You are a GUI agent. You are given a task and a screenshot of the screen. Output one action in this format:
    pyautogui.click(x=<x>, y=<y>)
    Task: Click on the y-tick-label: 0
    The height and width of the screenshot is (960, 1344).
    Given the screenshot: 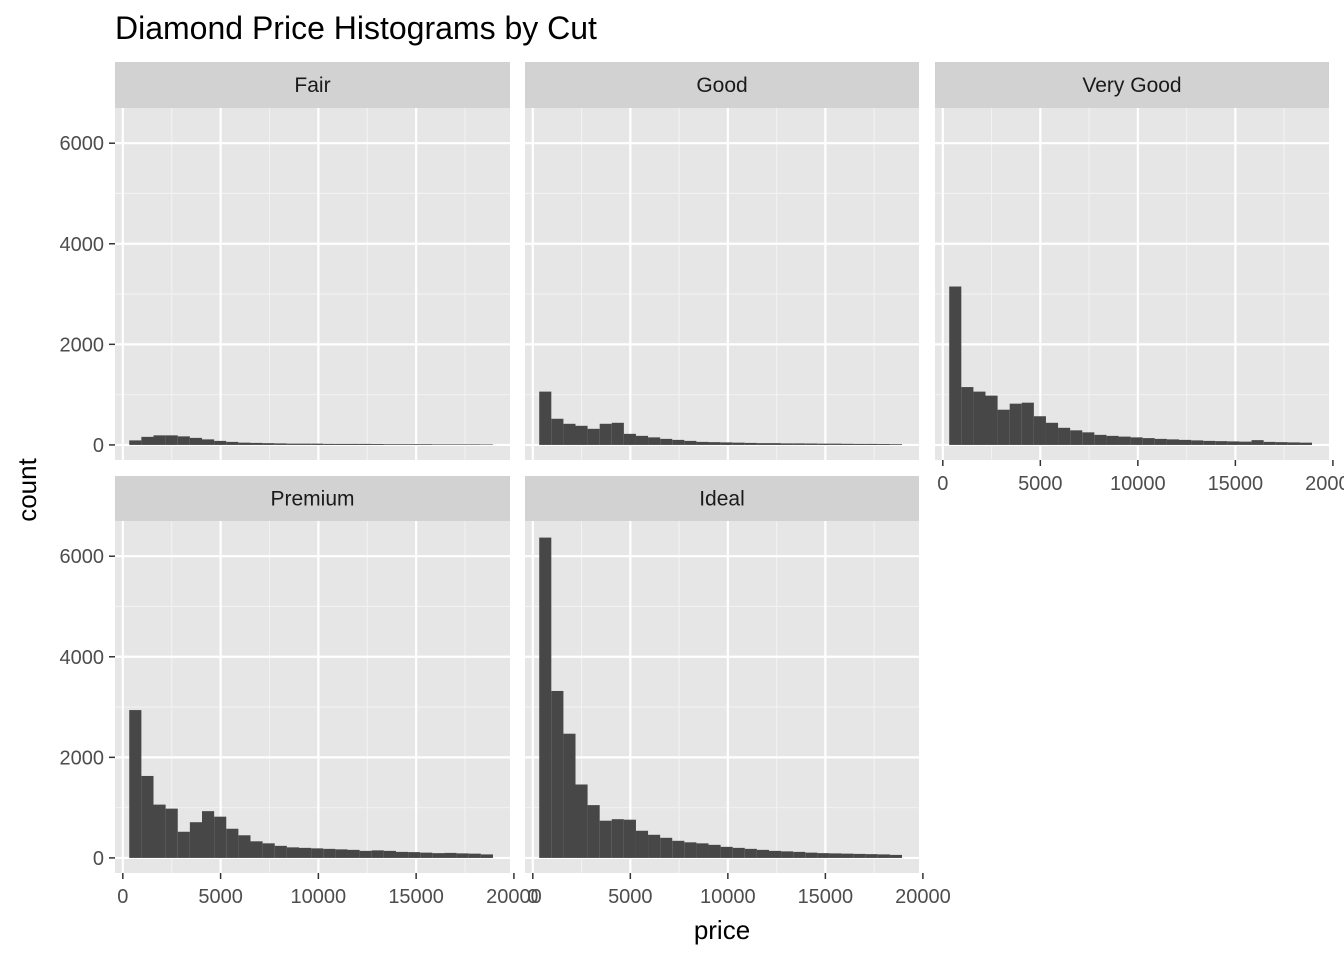 What is the action you would take?
    pyautogui.click(x=98, y=446)
    